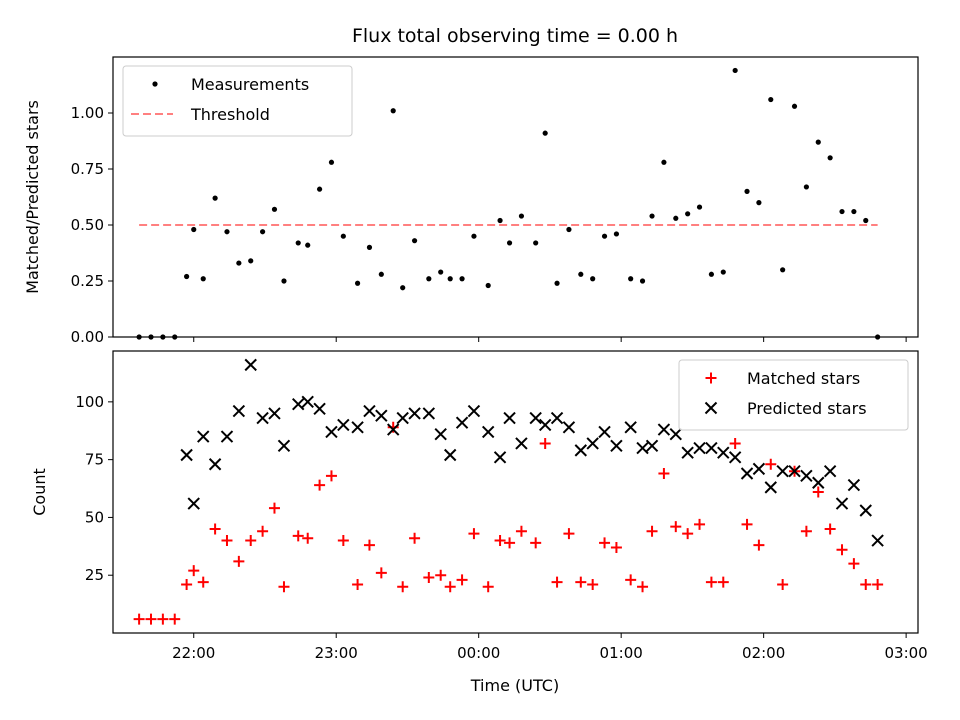 The image size is (960, 720). I want to click on y-tick-label: 50, so click(94, 517).